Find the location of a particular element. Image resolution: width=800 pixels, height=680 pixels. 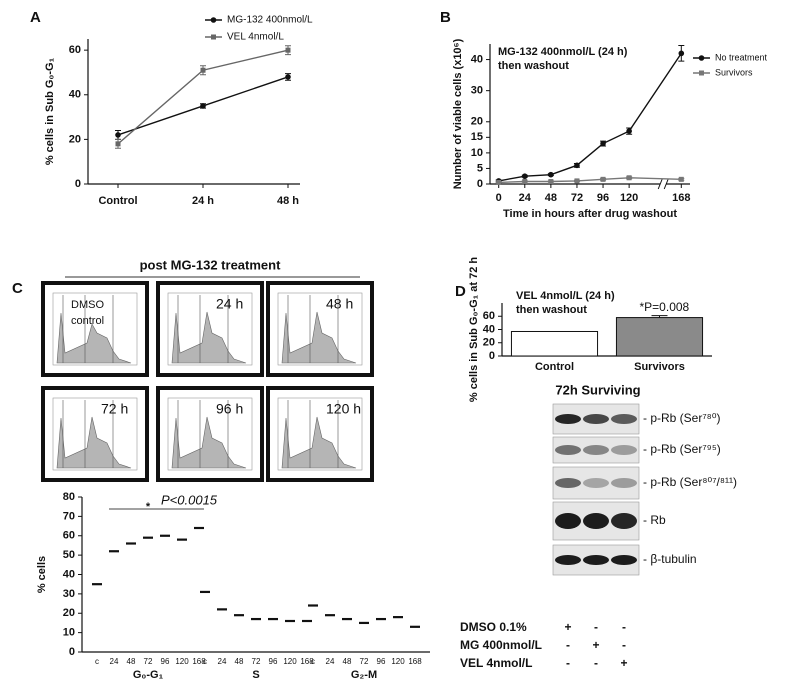

y-axis-label: % cells in Sub G₀-G₁ at 72 h is located at coordinates (474, 329).